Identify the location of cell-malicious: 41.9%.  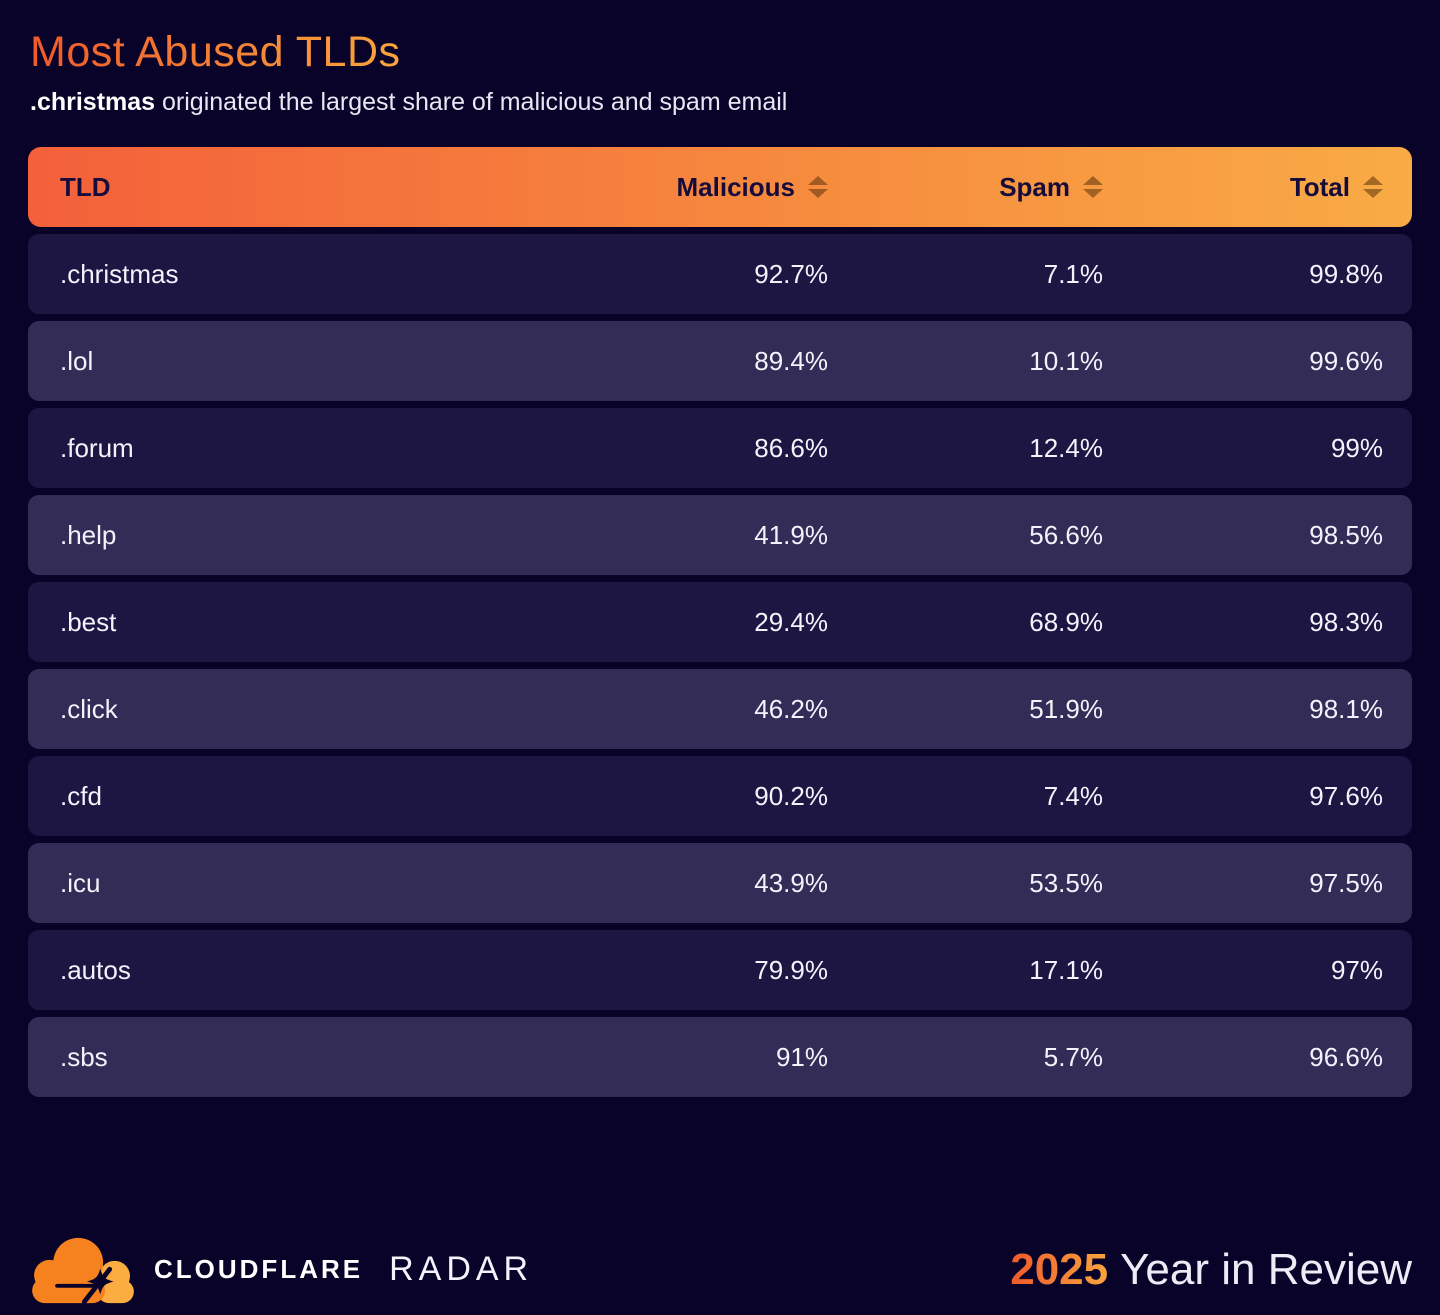
(791, 534).